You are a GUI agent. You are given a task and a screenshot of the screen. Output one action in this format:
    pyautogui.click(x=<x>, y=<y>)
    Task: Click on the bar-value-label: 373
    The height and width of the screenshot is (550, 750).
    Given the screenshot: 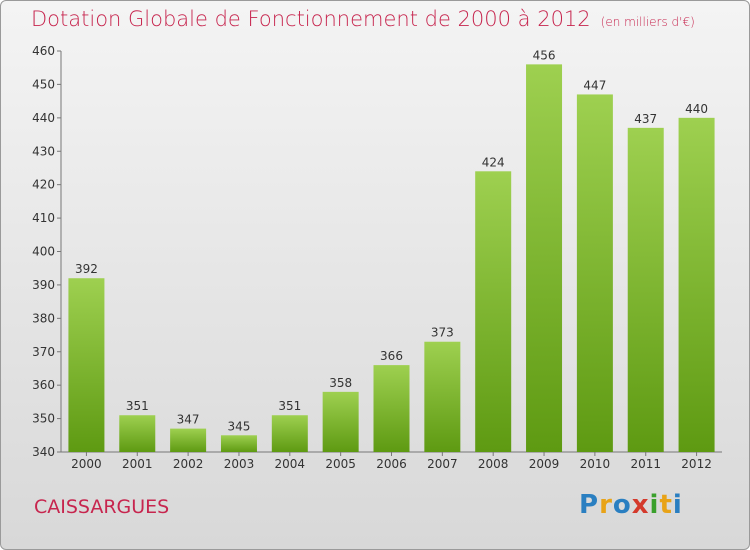 What is the action you would take?
    pyautogui.click(x=442, y=333)
    